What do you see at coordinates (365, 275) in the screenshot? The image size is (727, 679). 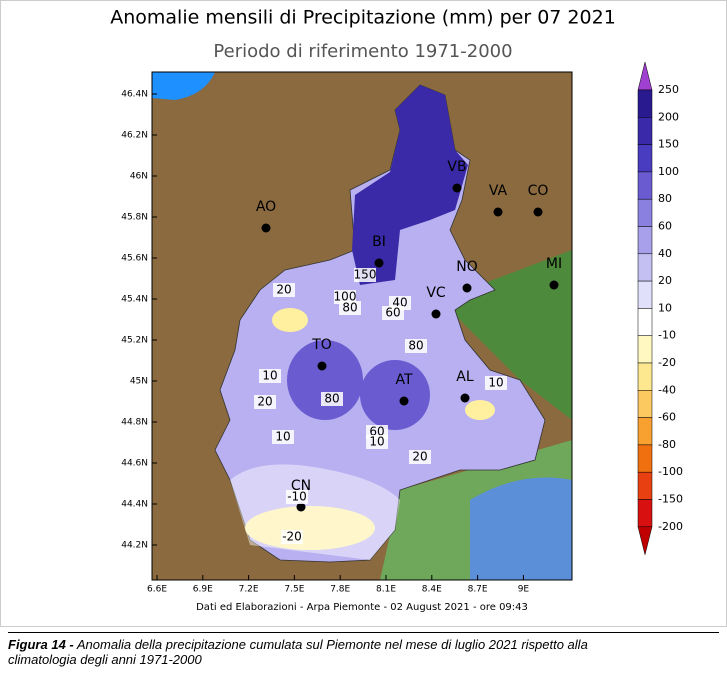 I see `contour-label: 150` at bounding box center [365, 275].